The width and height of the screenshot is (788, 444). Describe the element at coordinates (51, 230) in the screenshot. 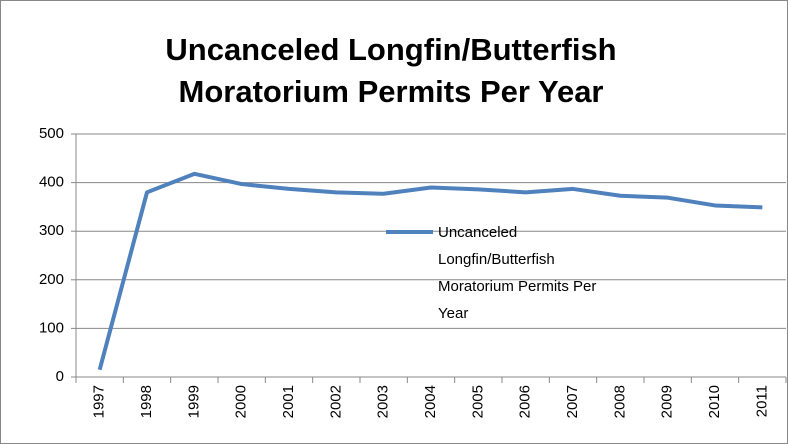

I see `y-tick-label: 300` at that location.